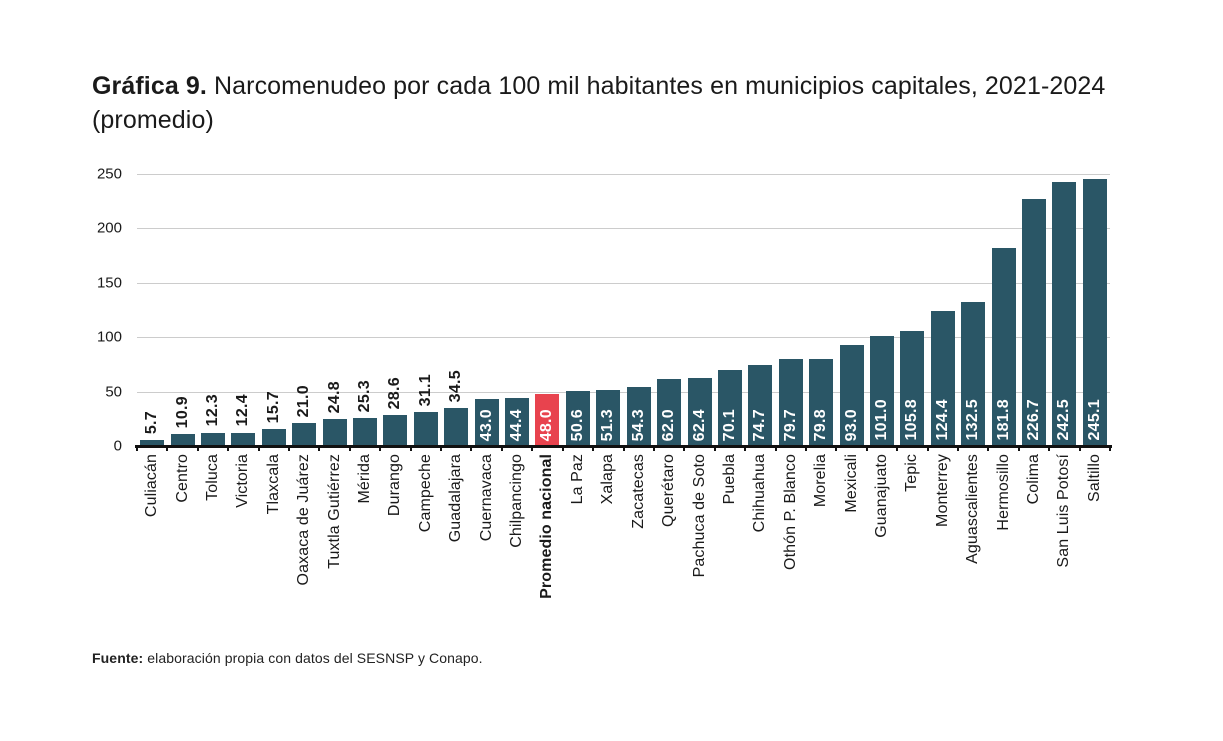  What do you see at coordinates (973, 509) in the screenshot?
I see `x-axis-label-27: Aguascalientes` at bounding box center [973, 509].